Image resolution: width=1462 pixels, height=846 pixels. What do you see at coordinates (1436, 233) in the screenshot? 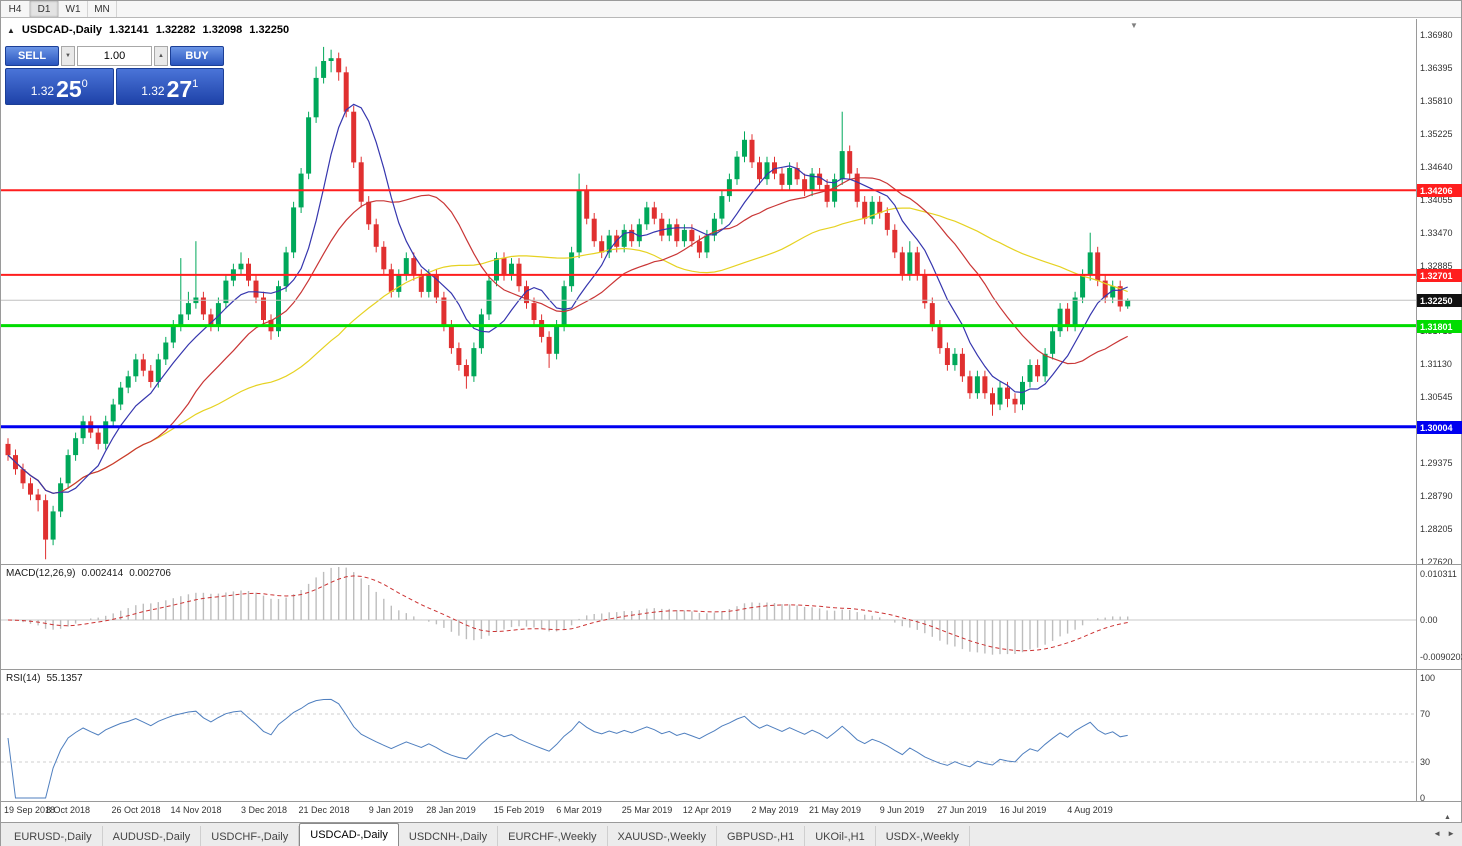
I see `price-axis-label: 1.33470` at bounding box center [1436, 233].